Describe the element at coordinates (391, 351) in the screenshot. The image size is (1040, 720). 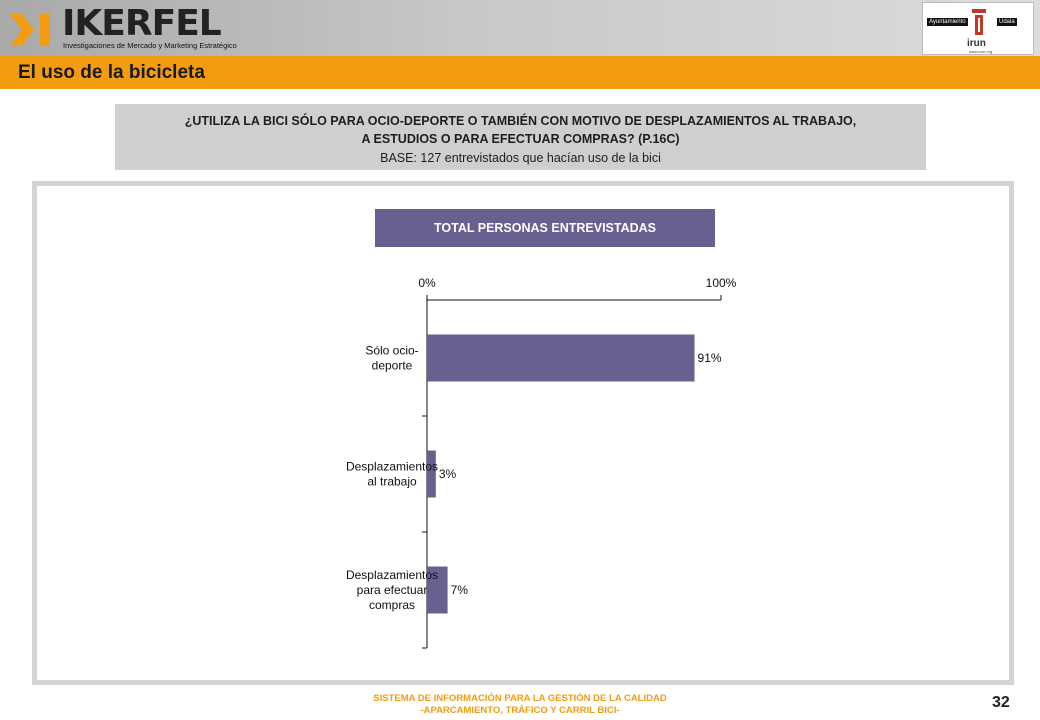
I see `category-label: Sólo ocio-` at that location.